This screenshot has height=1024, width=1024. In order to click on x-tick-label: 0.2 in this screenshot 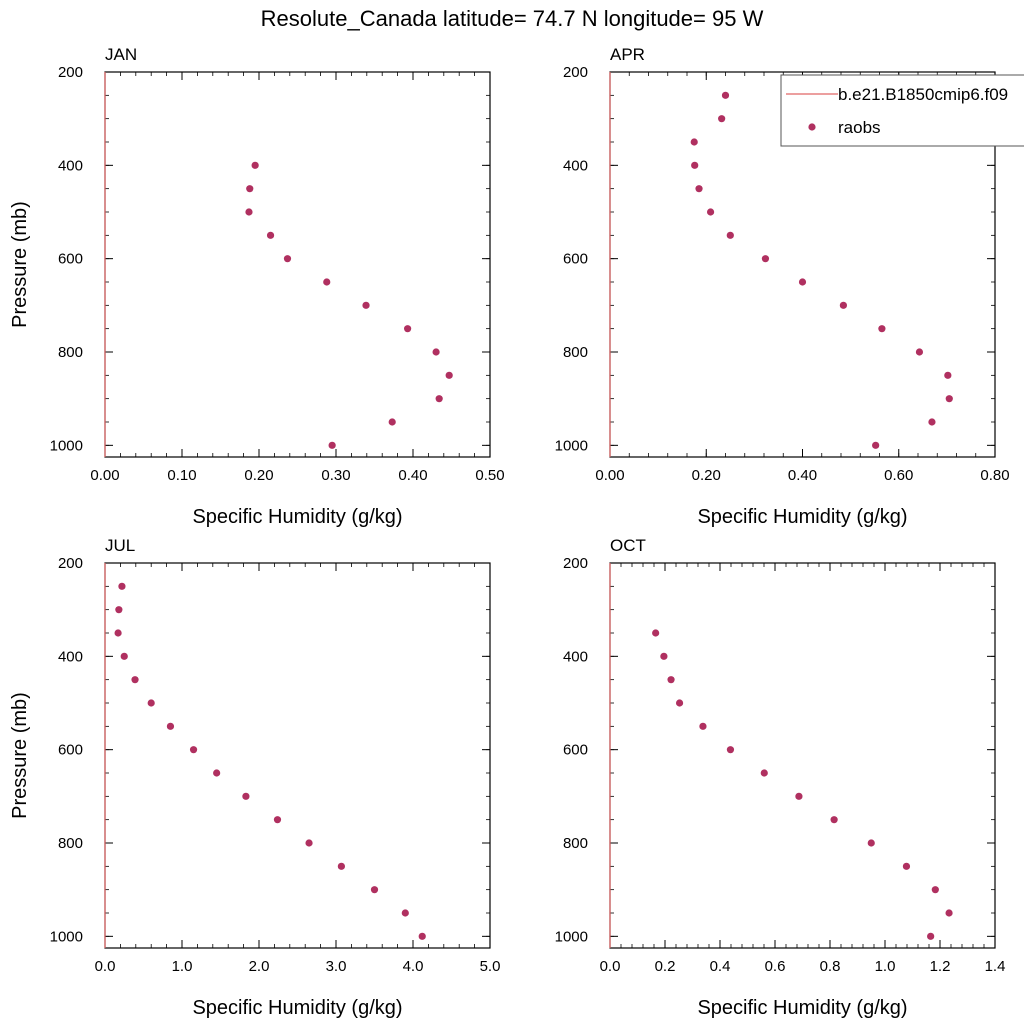, I will do `click(665, 966)`.